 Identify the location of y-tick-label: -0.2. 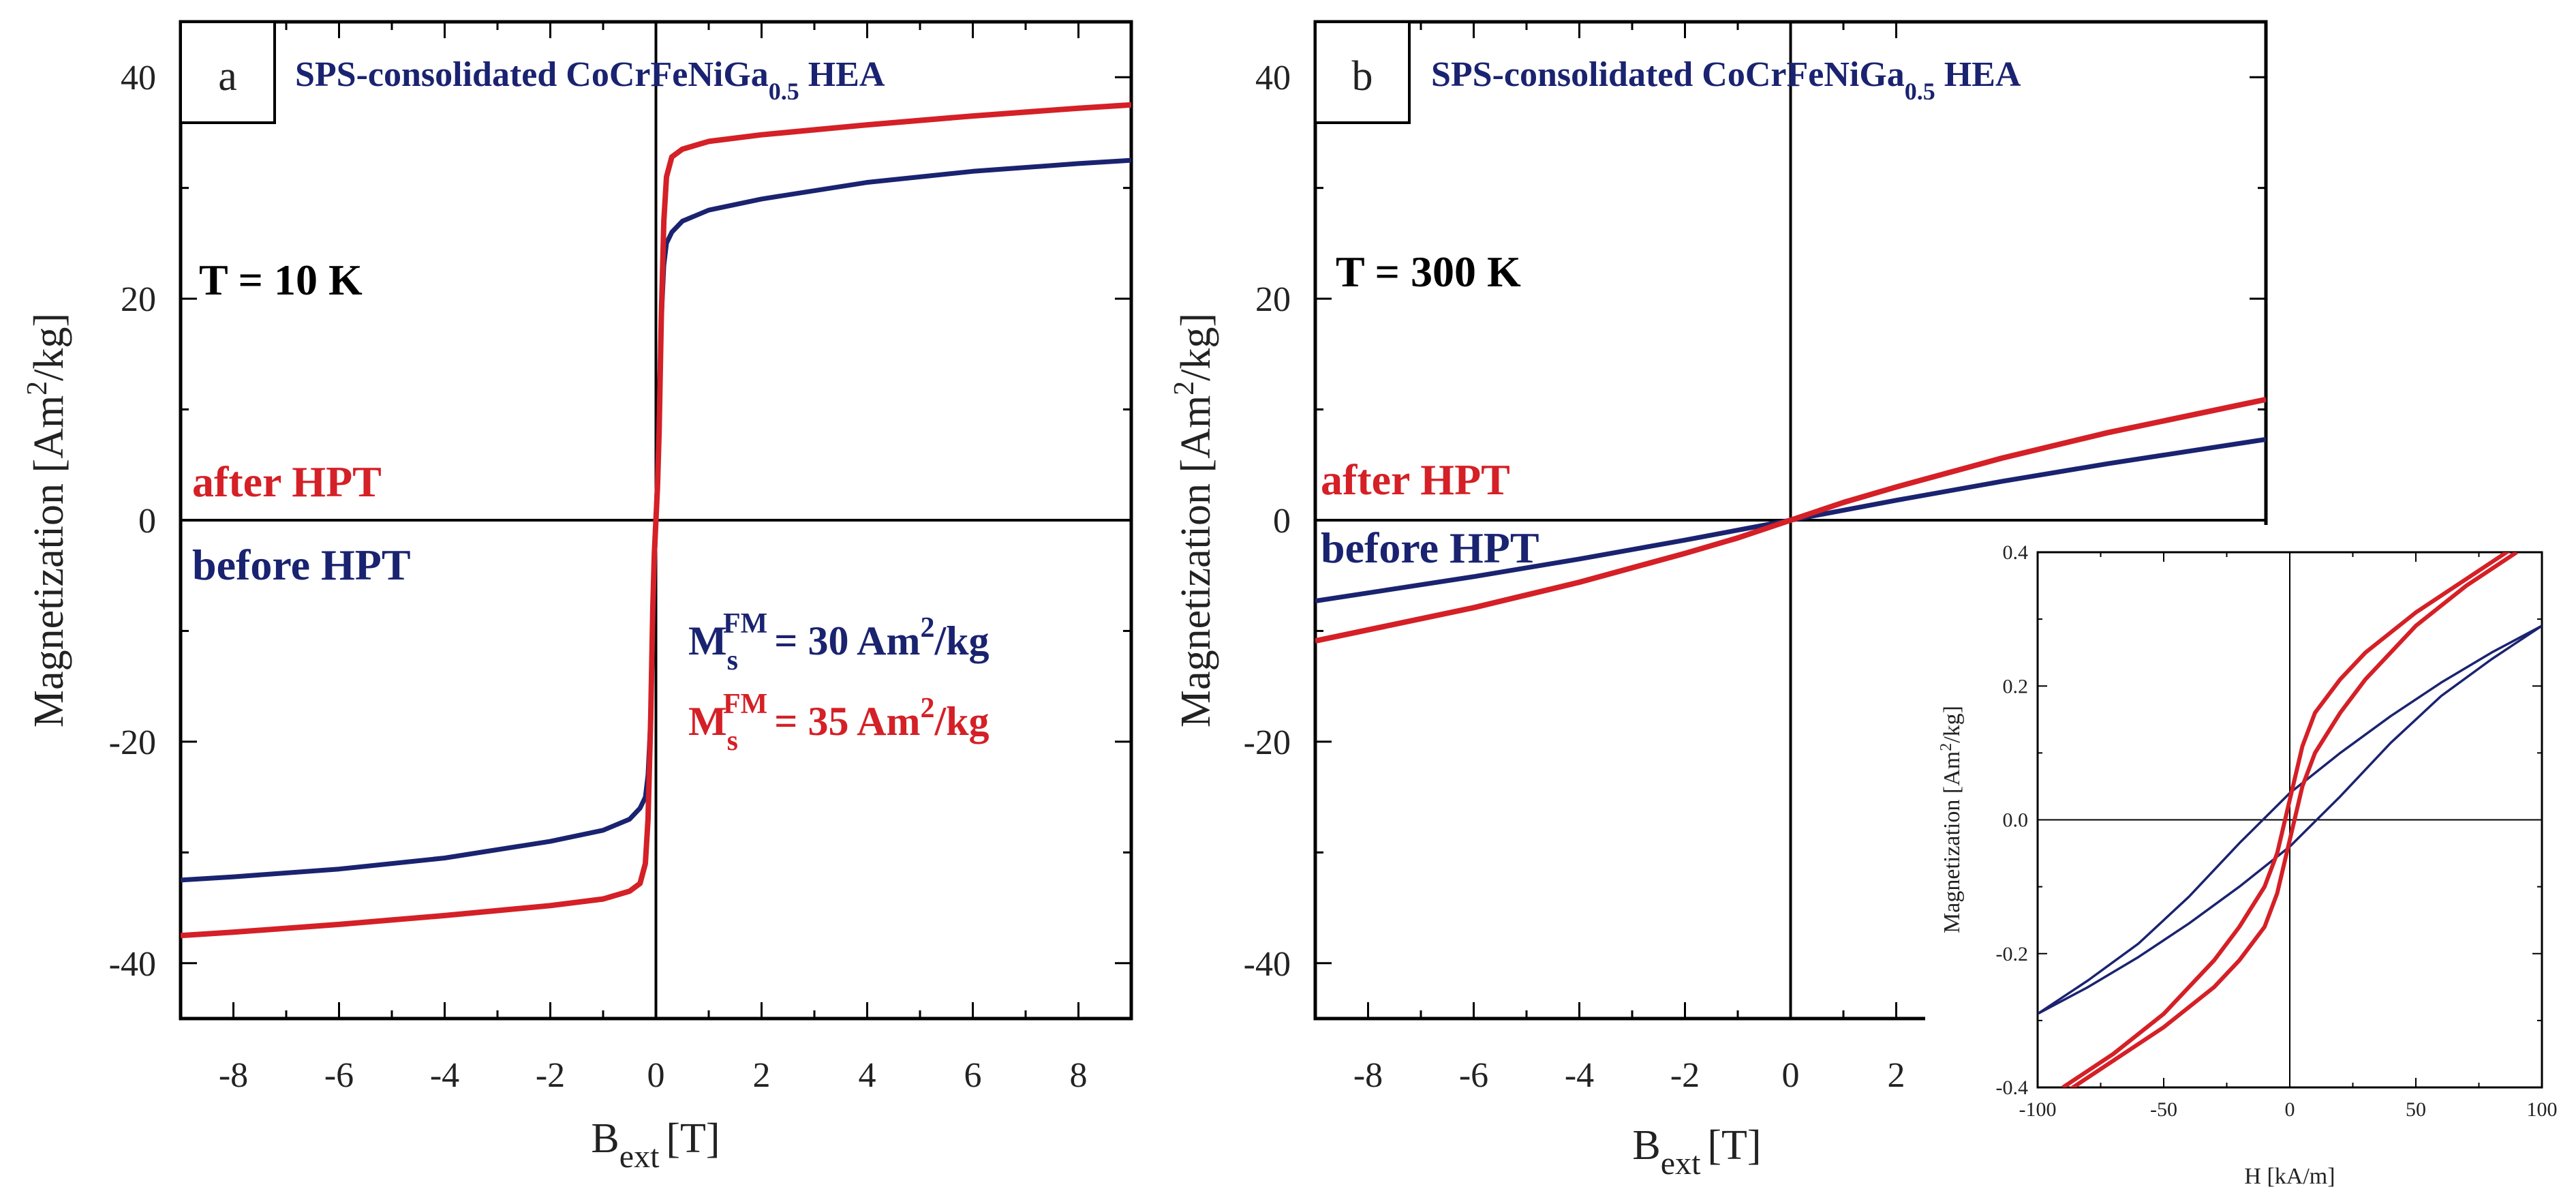
(2012, 954).